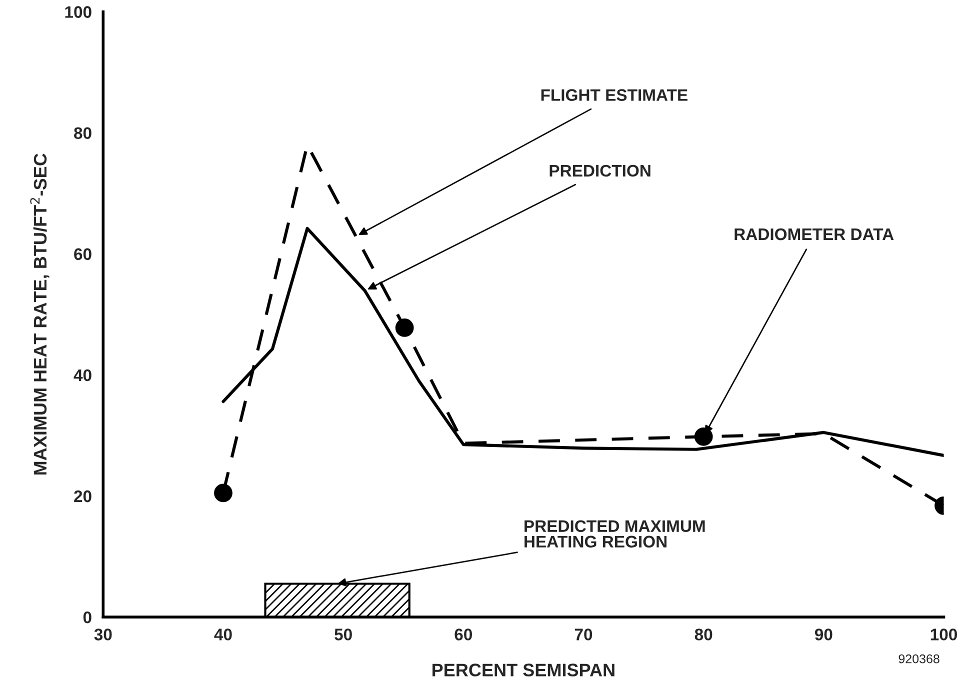 The image size is (964, 691). Describe the element at coordinates (83, 133) in the screenshot. I see `y-tick-label: 80` at that location.